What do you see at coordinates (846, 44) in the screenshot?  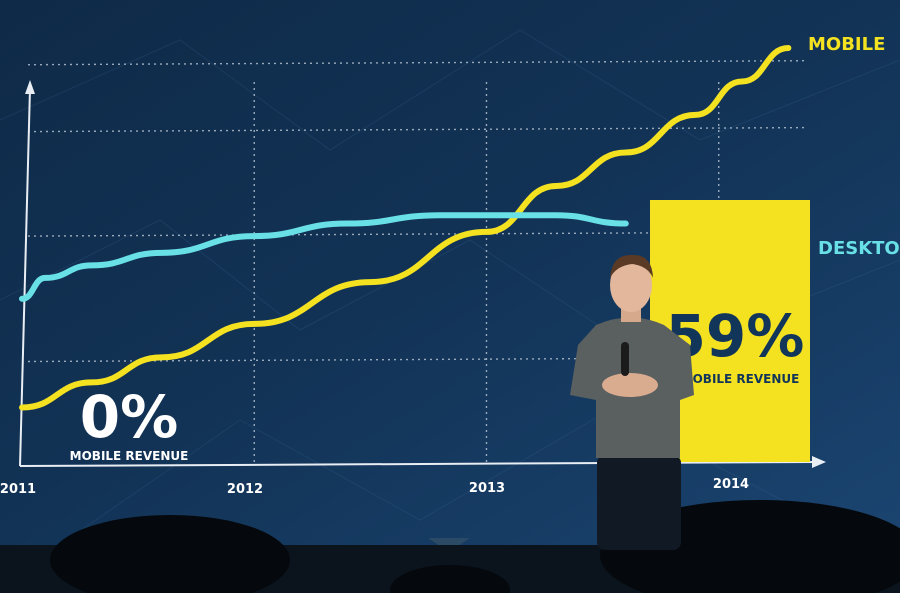 I see `legend-label-mobile: MOBILE` at bounding box center [846, 44].